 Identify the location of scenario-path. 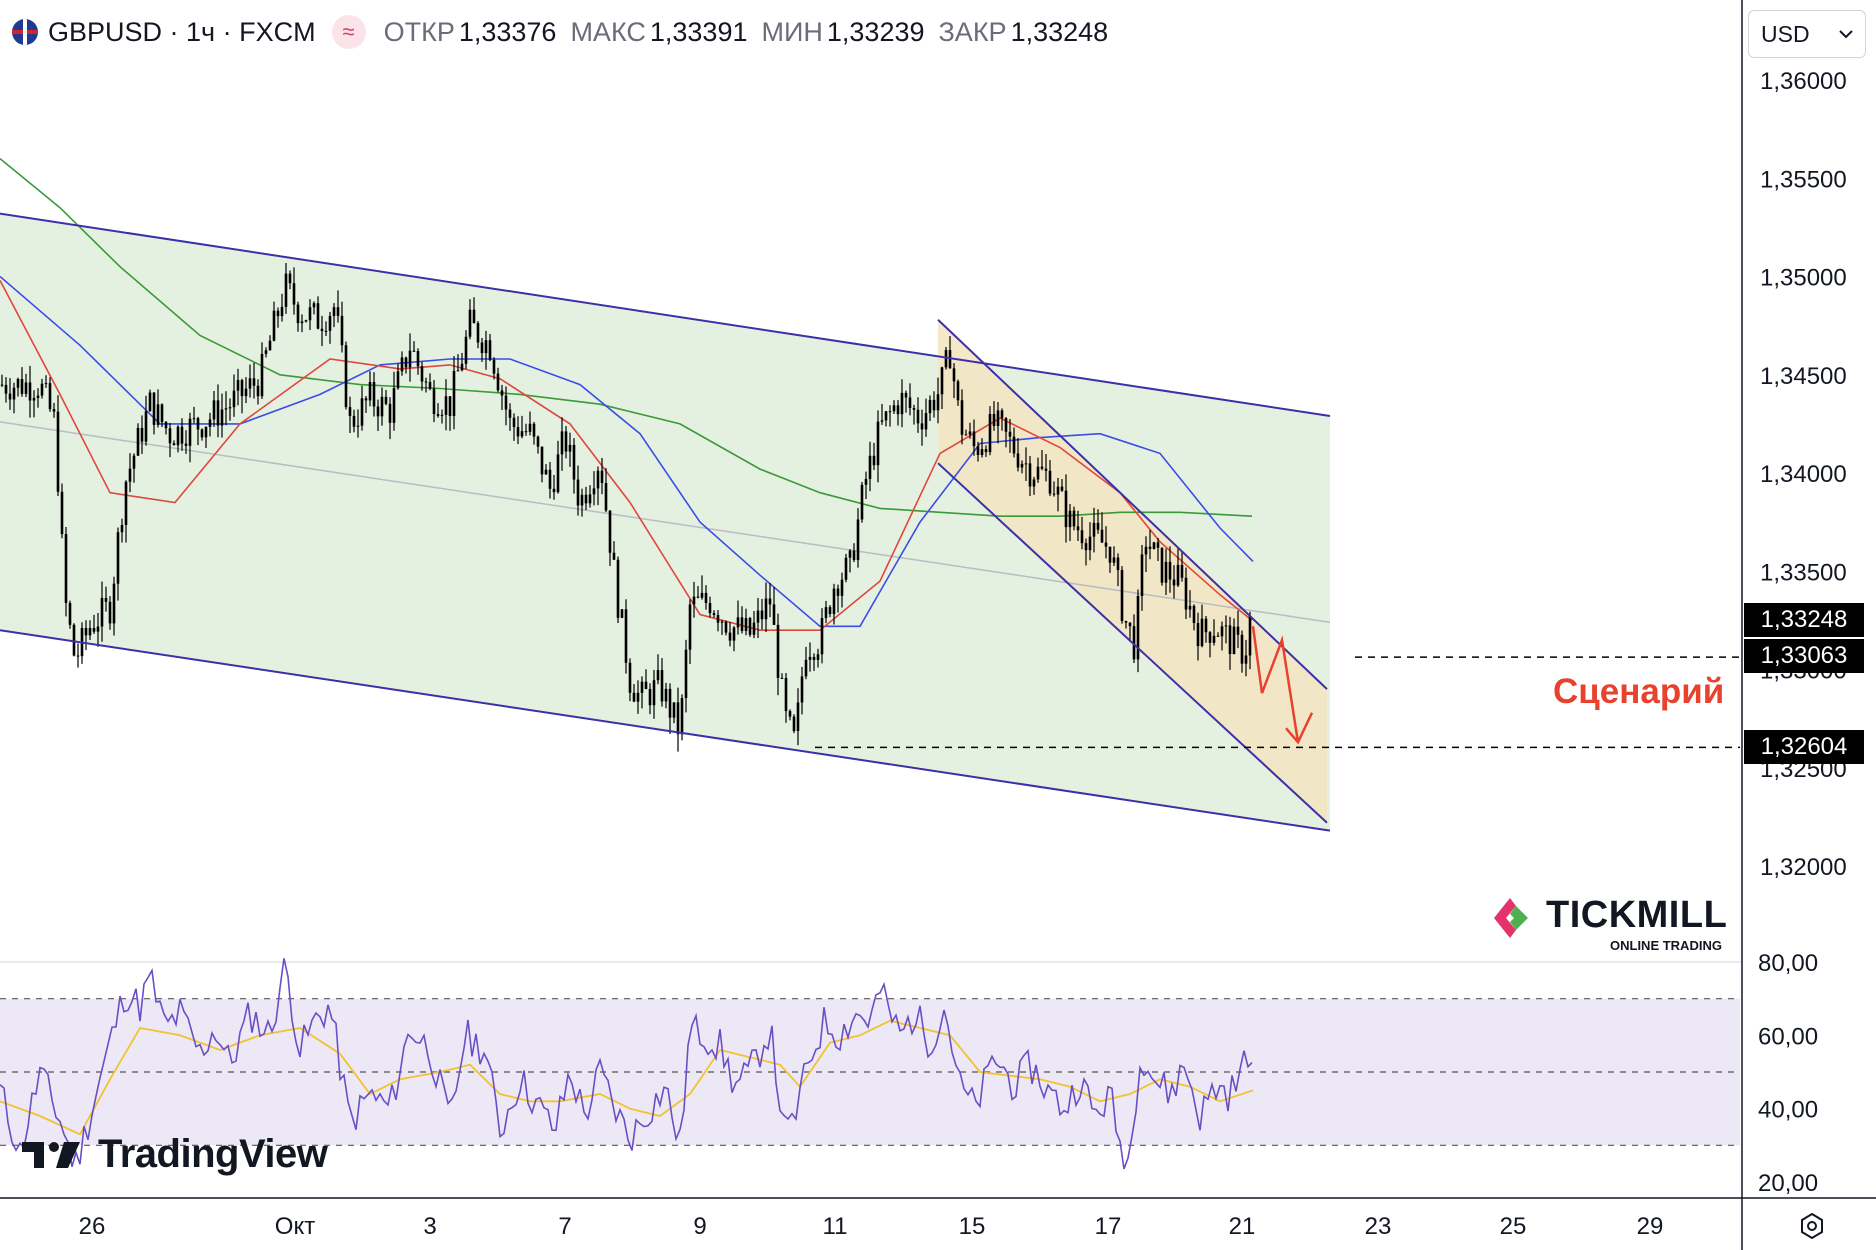
(1275, 684).